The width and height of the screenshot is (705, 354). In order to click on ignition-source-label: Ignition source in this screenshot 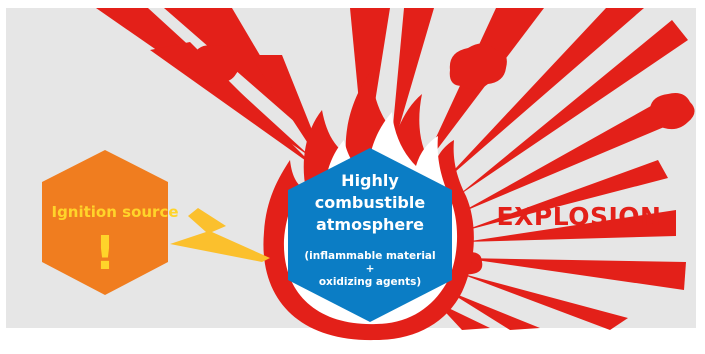, I will do `click(115, 212)`.